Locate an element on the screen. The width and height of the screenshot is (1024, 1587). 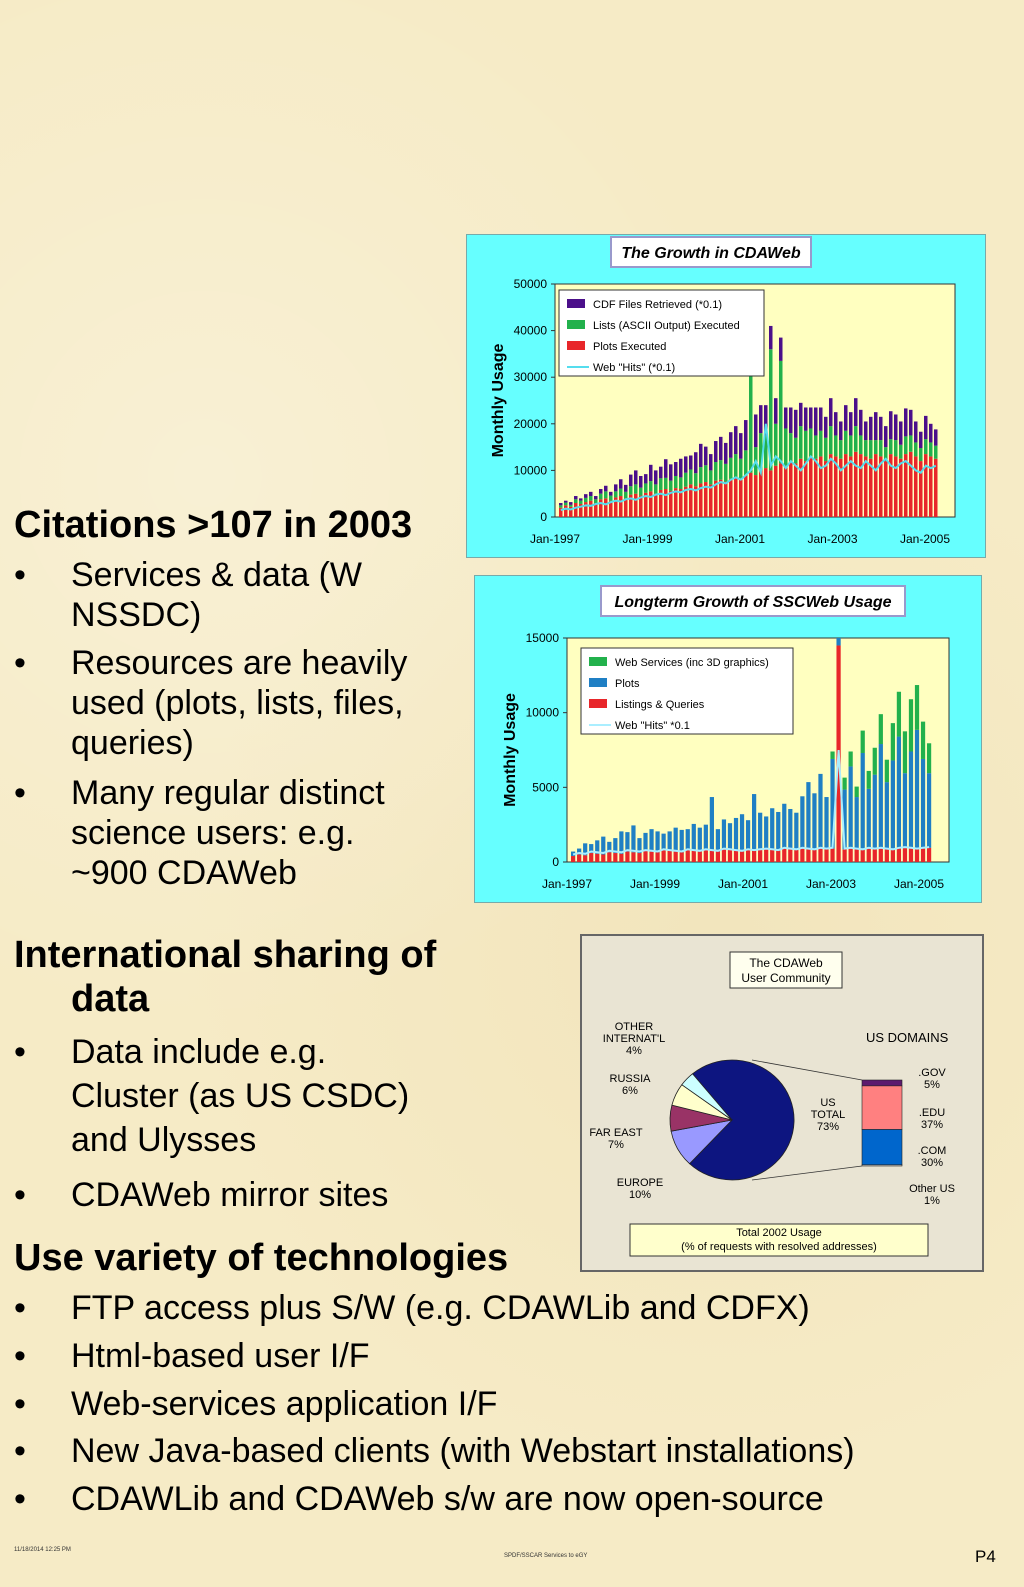
pie-slice-label: EUROPE is located at coordinates (640, 1183).